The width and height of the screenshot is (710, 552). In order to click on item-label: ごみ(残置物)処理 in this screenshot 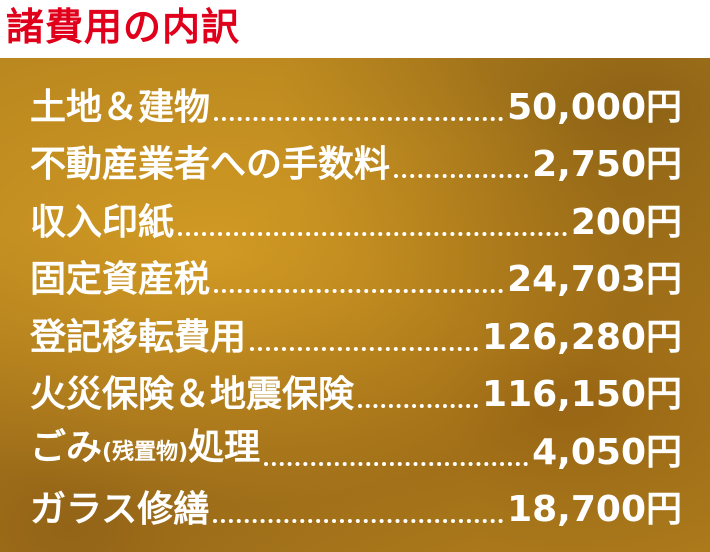, I will do `click(145, 450)`.